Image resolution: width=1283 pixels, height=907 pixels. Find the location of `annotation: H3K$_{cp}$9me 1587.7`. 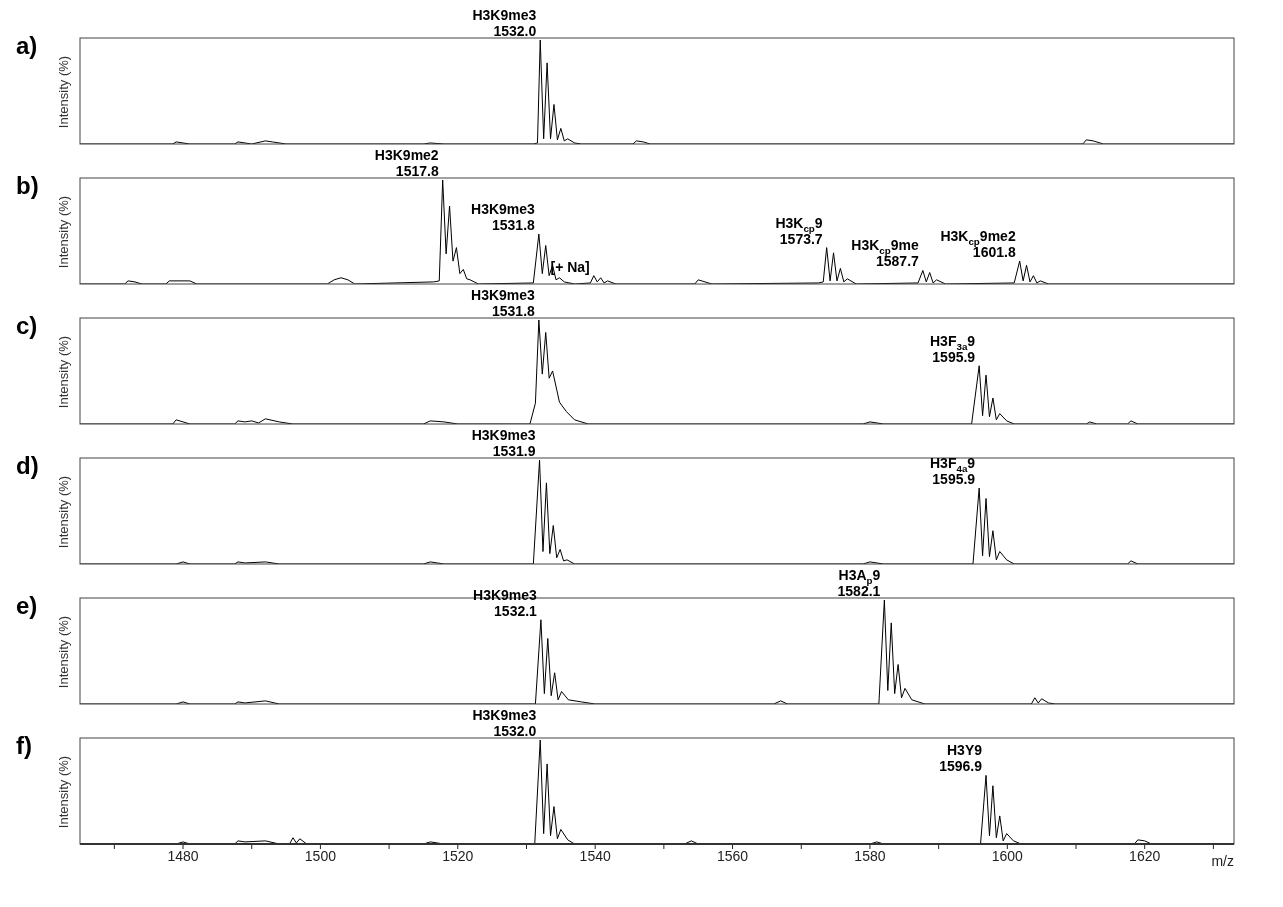

annotation: H3K$_{cp}$9me 1587.7 is located at coordinates (885, 253).